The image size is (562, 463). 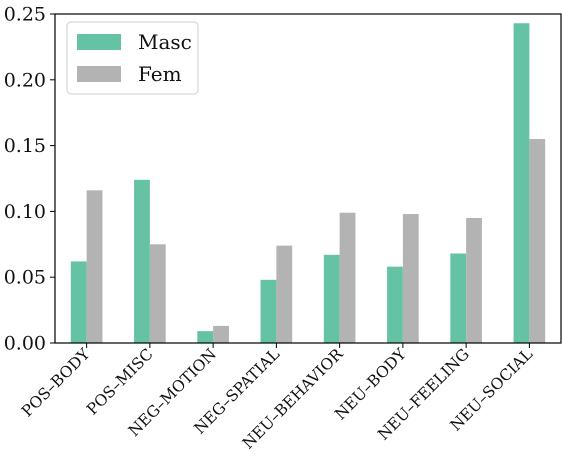 What do you see at coordinates (25, 344) in the screenshot?
I see `y-tick-label: 0.00` at bounding box center [25, 344].